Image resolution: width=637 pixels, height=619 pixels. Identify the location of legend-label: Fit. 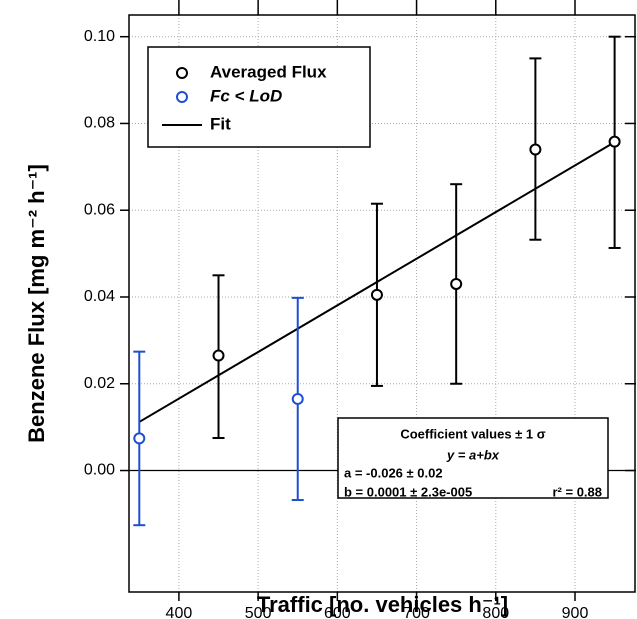
(220, 123).